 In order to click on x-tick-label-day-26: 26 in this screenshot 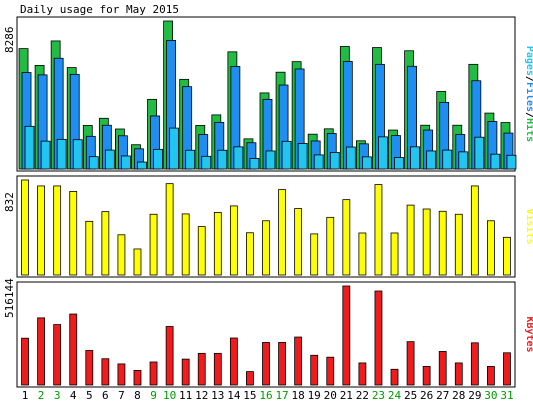, I will do `click(426, 395)`.